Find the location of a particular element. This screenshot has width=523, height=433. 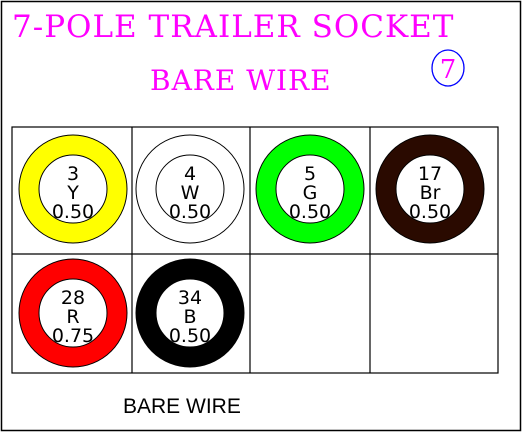

wire-cell-4: 4W0.50 is located at coordinates (190, 189).